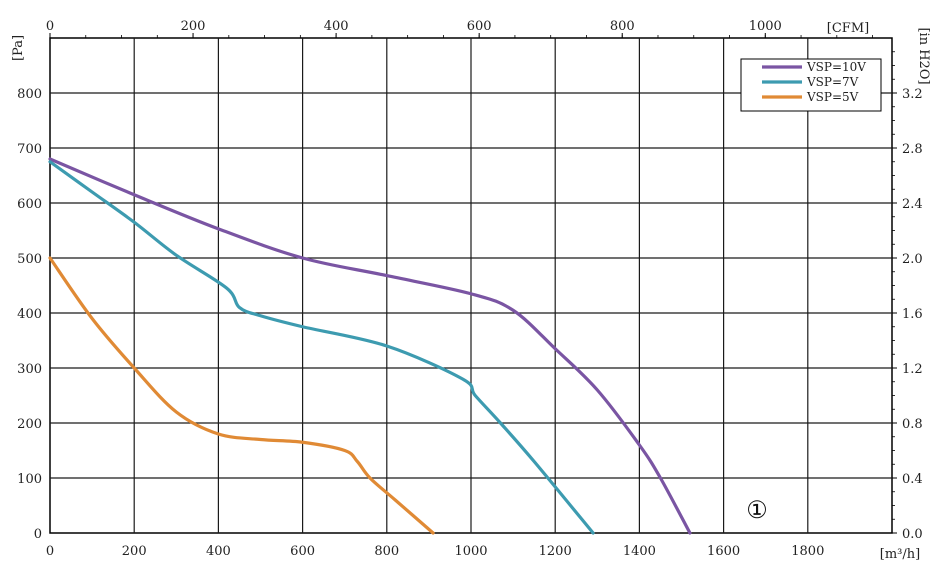 This screenshot has width=940, height=583. Describe the element at coordinates (50, 551) in the screenshot. I see `x-bottom-tick-label: 0` at that location.